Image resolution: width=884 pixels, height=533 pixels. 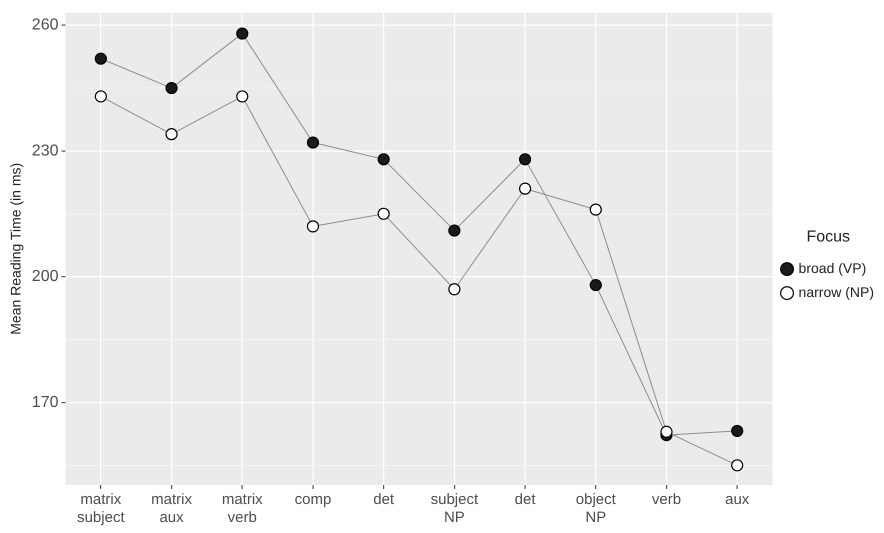 I want to click on y-tick-label: 230, so click(x=45, y=151).